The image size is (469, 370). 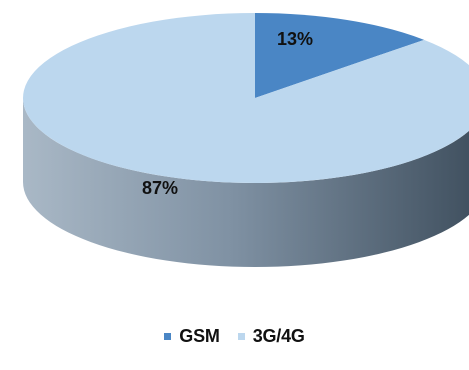 I want to click on legend-item-gsm: GSM, so click(x=192, y=336).